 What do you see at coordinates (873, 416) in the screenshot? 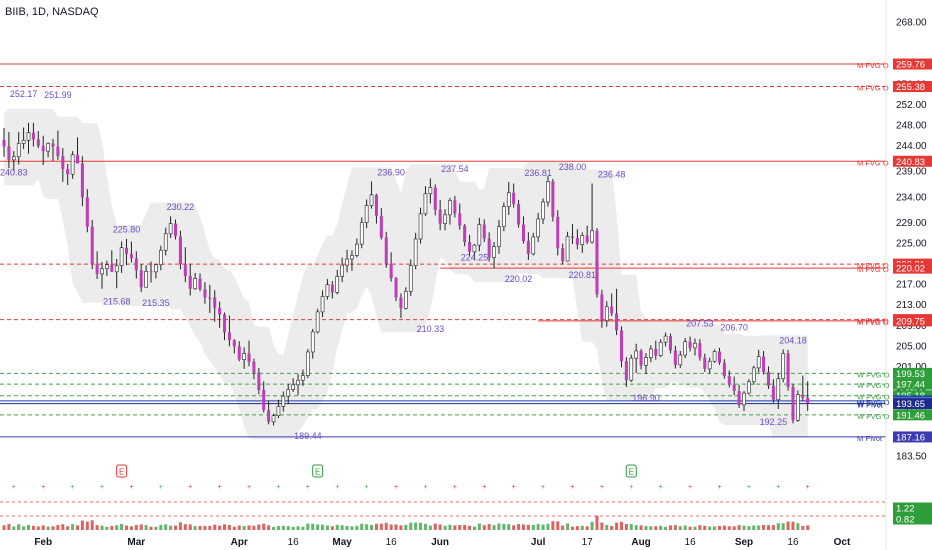
I see `level-label: W FVG O` at bounding box center [873, 416].